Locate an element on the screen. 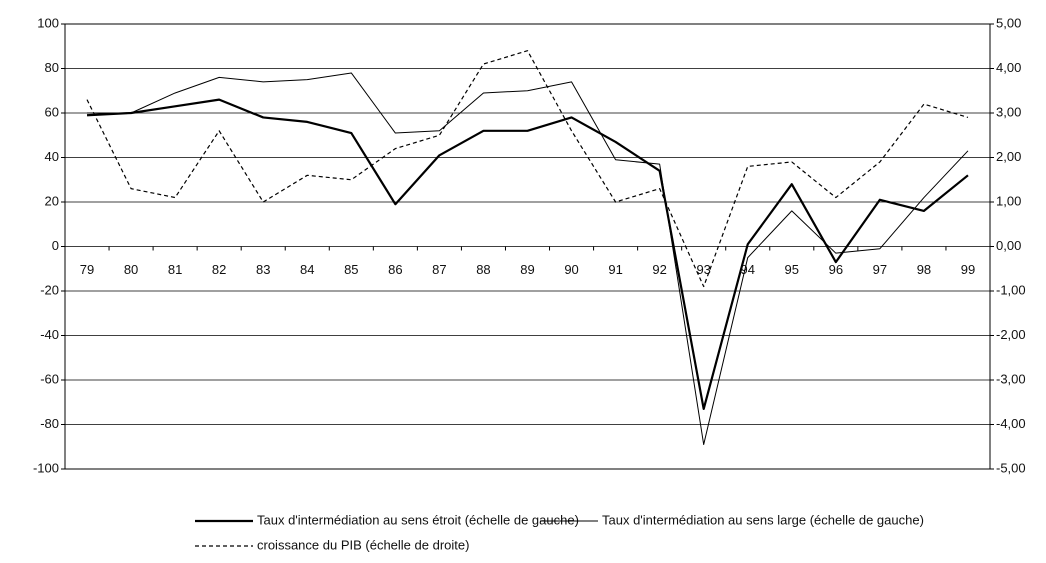  y-tick-label: 100 is located at coordinates (48, 22).